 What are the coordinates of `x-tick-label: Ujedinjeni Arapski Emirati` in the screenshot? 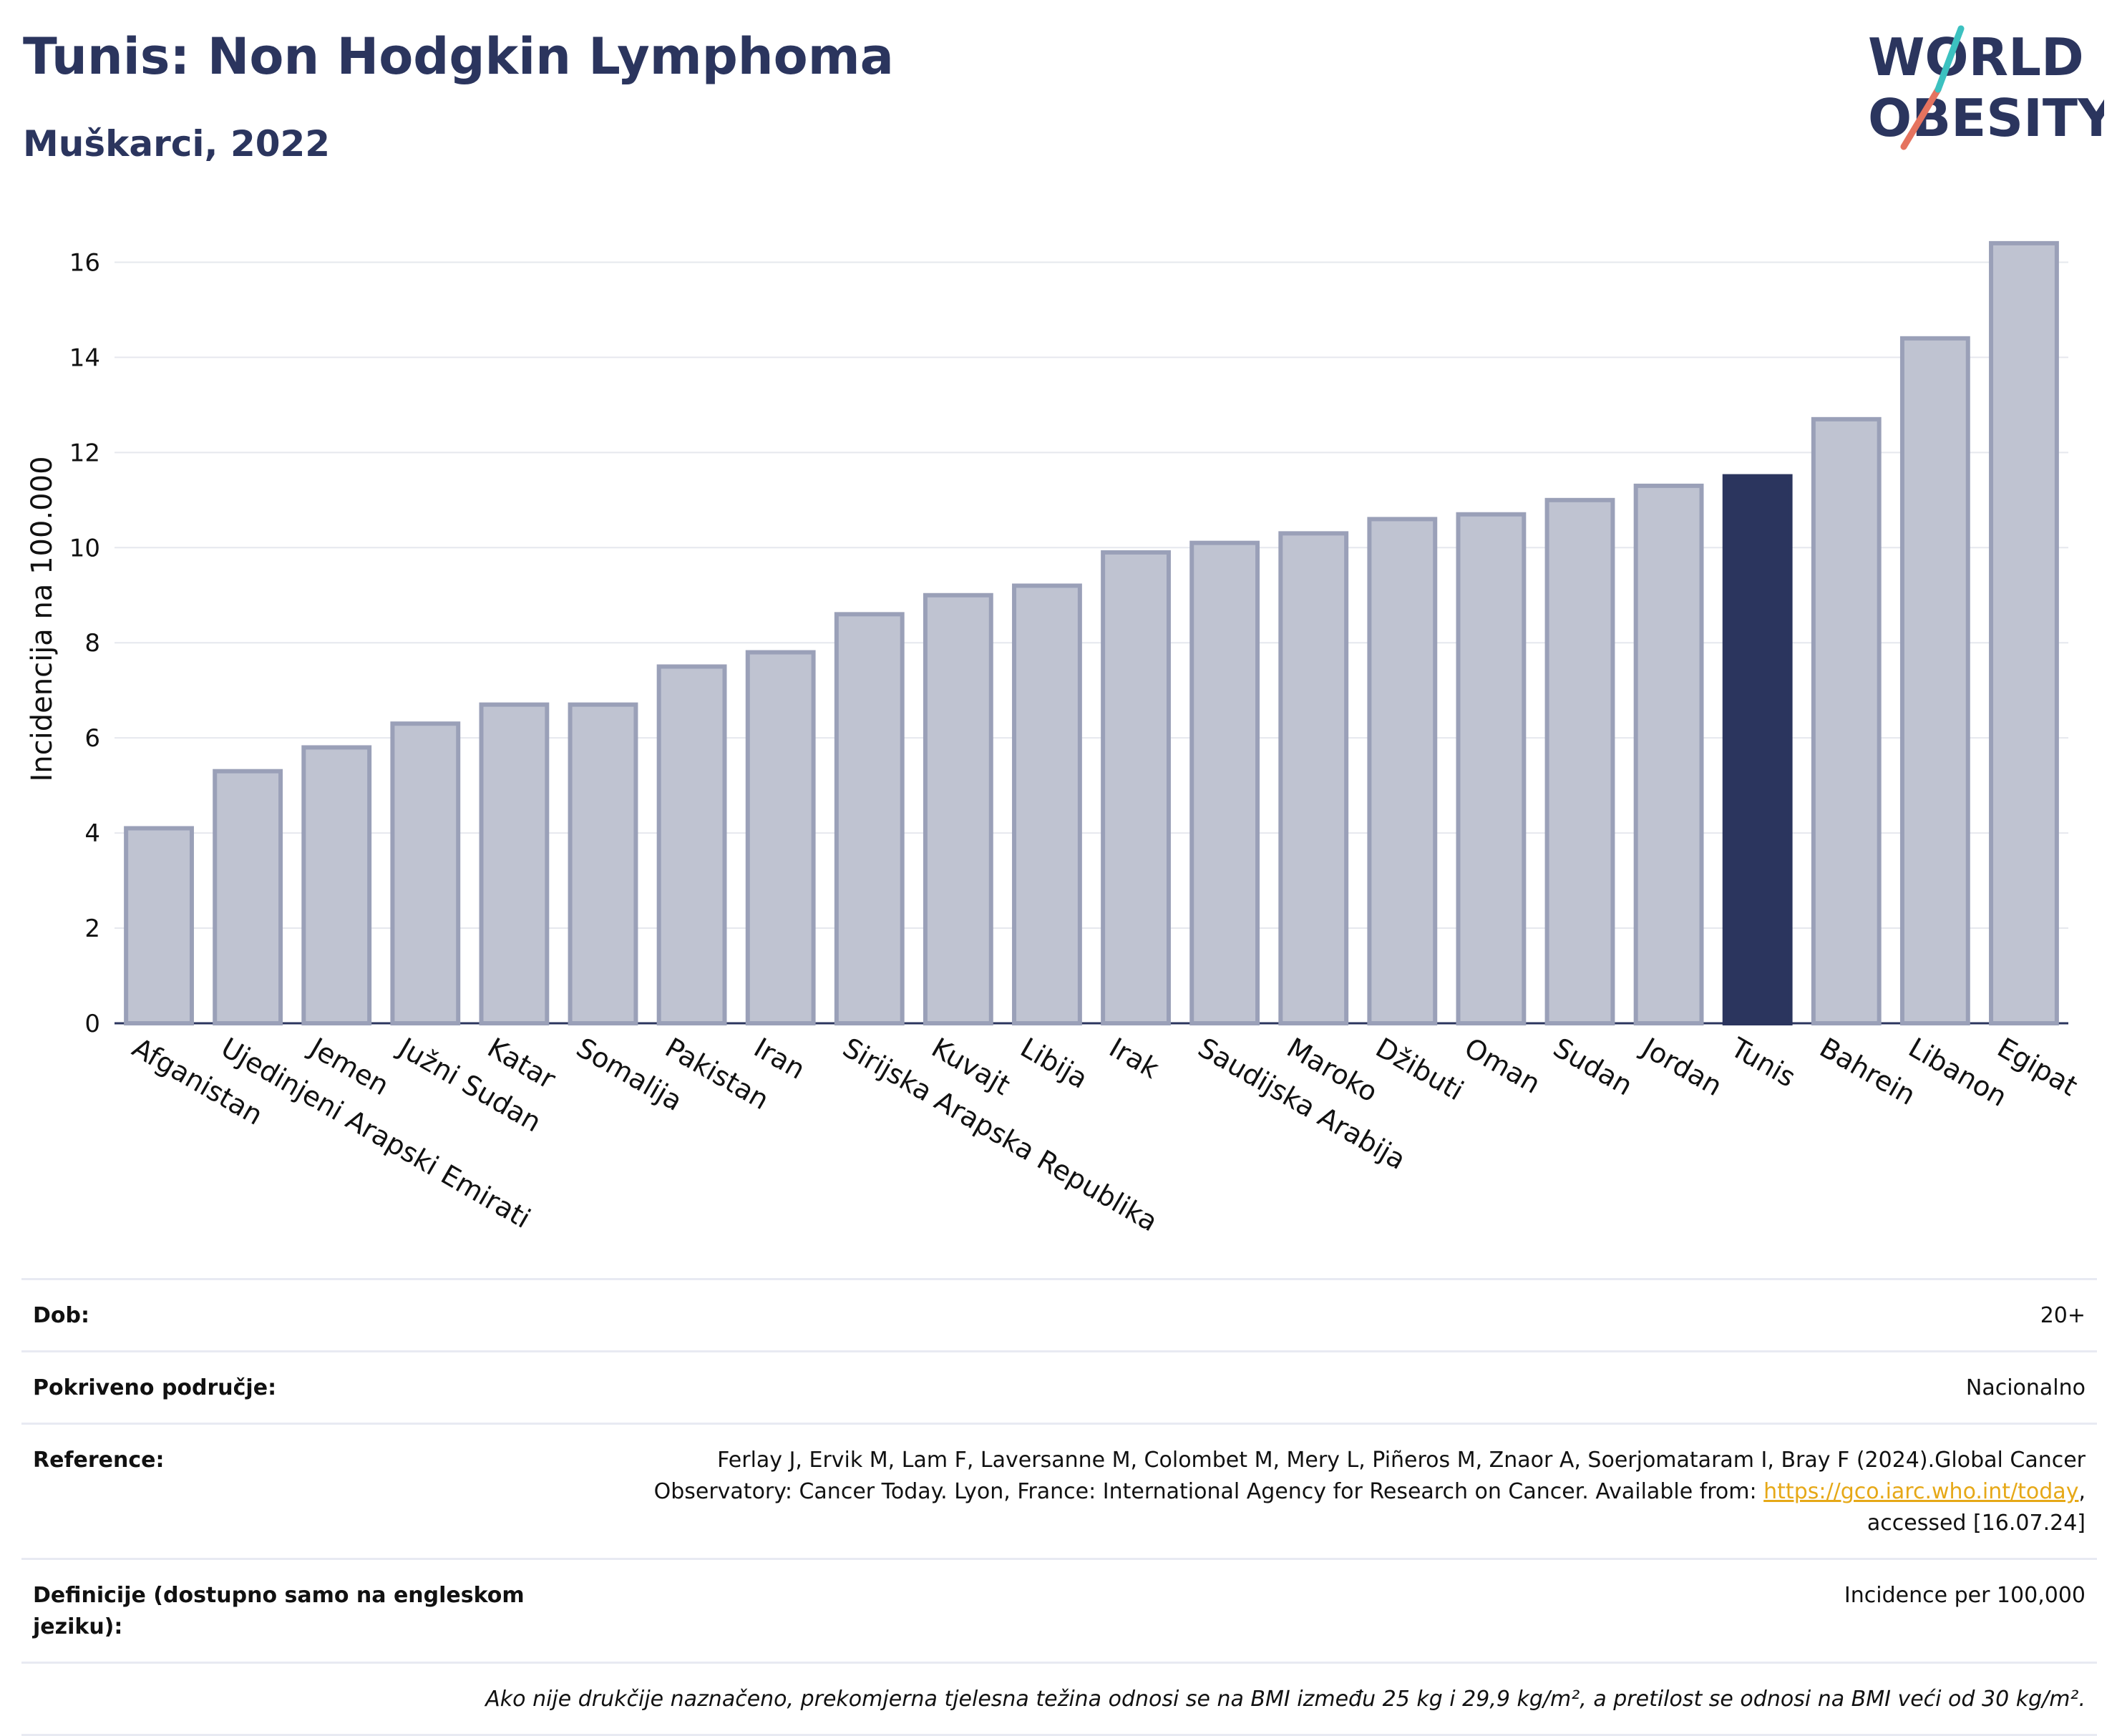 It's located at (376, 1133).